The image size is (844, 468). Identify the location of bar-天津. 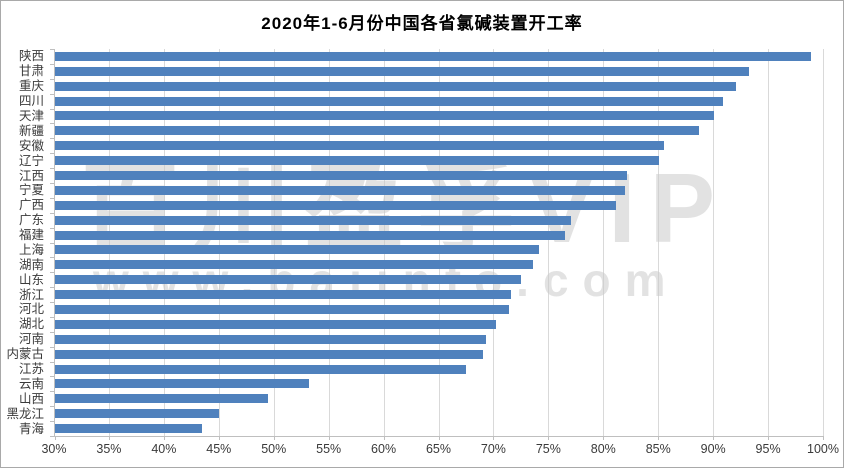
(385, 116).